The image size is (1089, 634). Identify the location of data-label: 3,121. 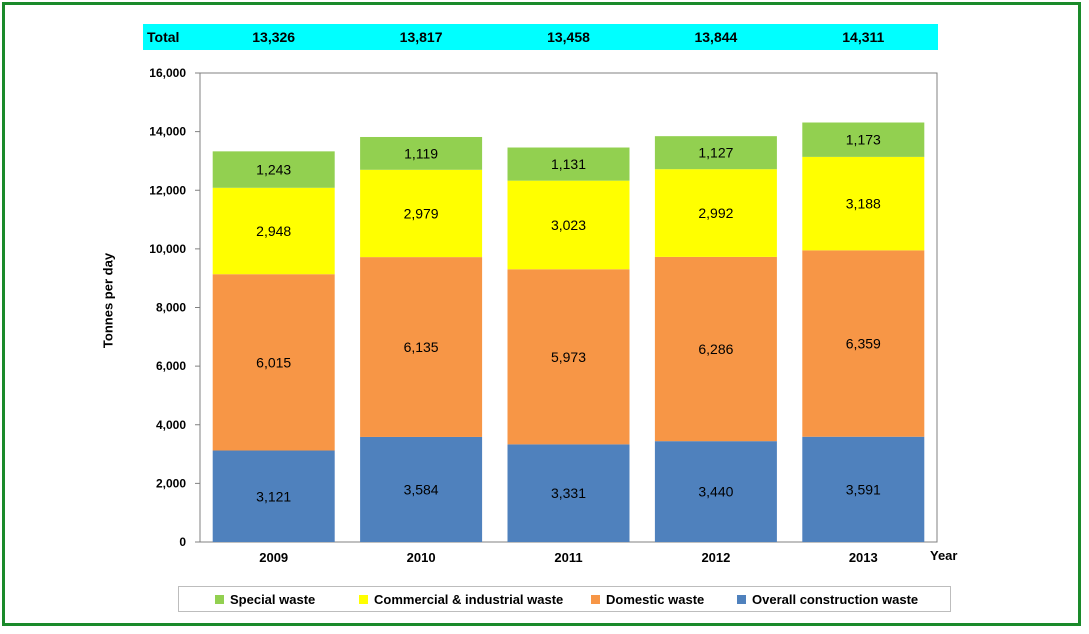
(273, 496).